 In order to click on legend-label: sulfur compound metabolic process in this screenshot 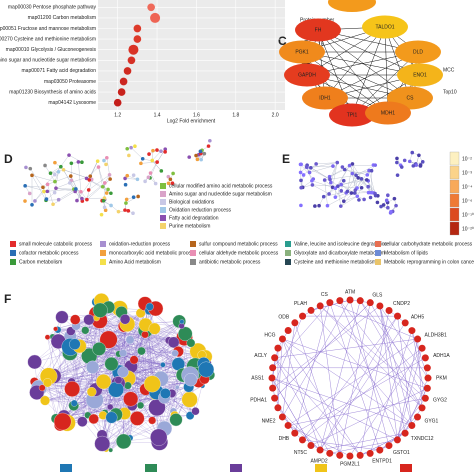, I will do `click(238, 244)`.